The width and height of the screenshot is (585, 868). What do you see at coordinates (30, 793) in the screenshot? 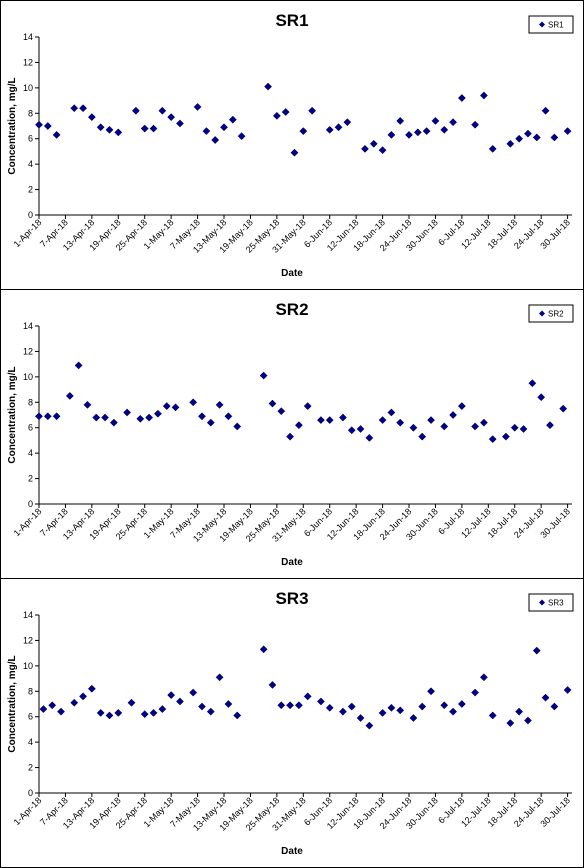
I see `y-tick-label: 0` at bounding box center [30, 793].